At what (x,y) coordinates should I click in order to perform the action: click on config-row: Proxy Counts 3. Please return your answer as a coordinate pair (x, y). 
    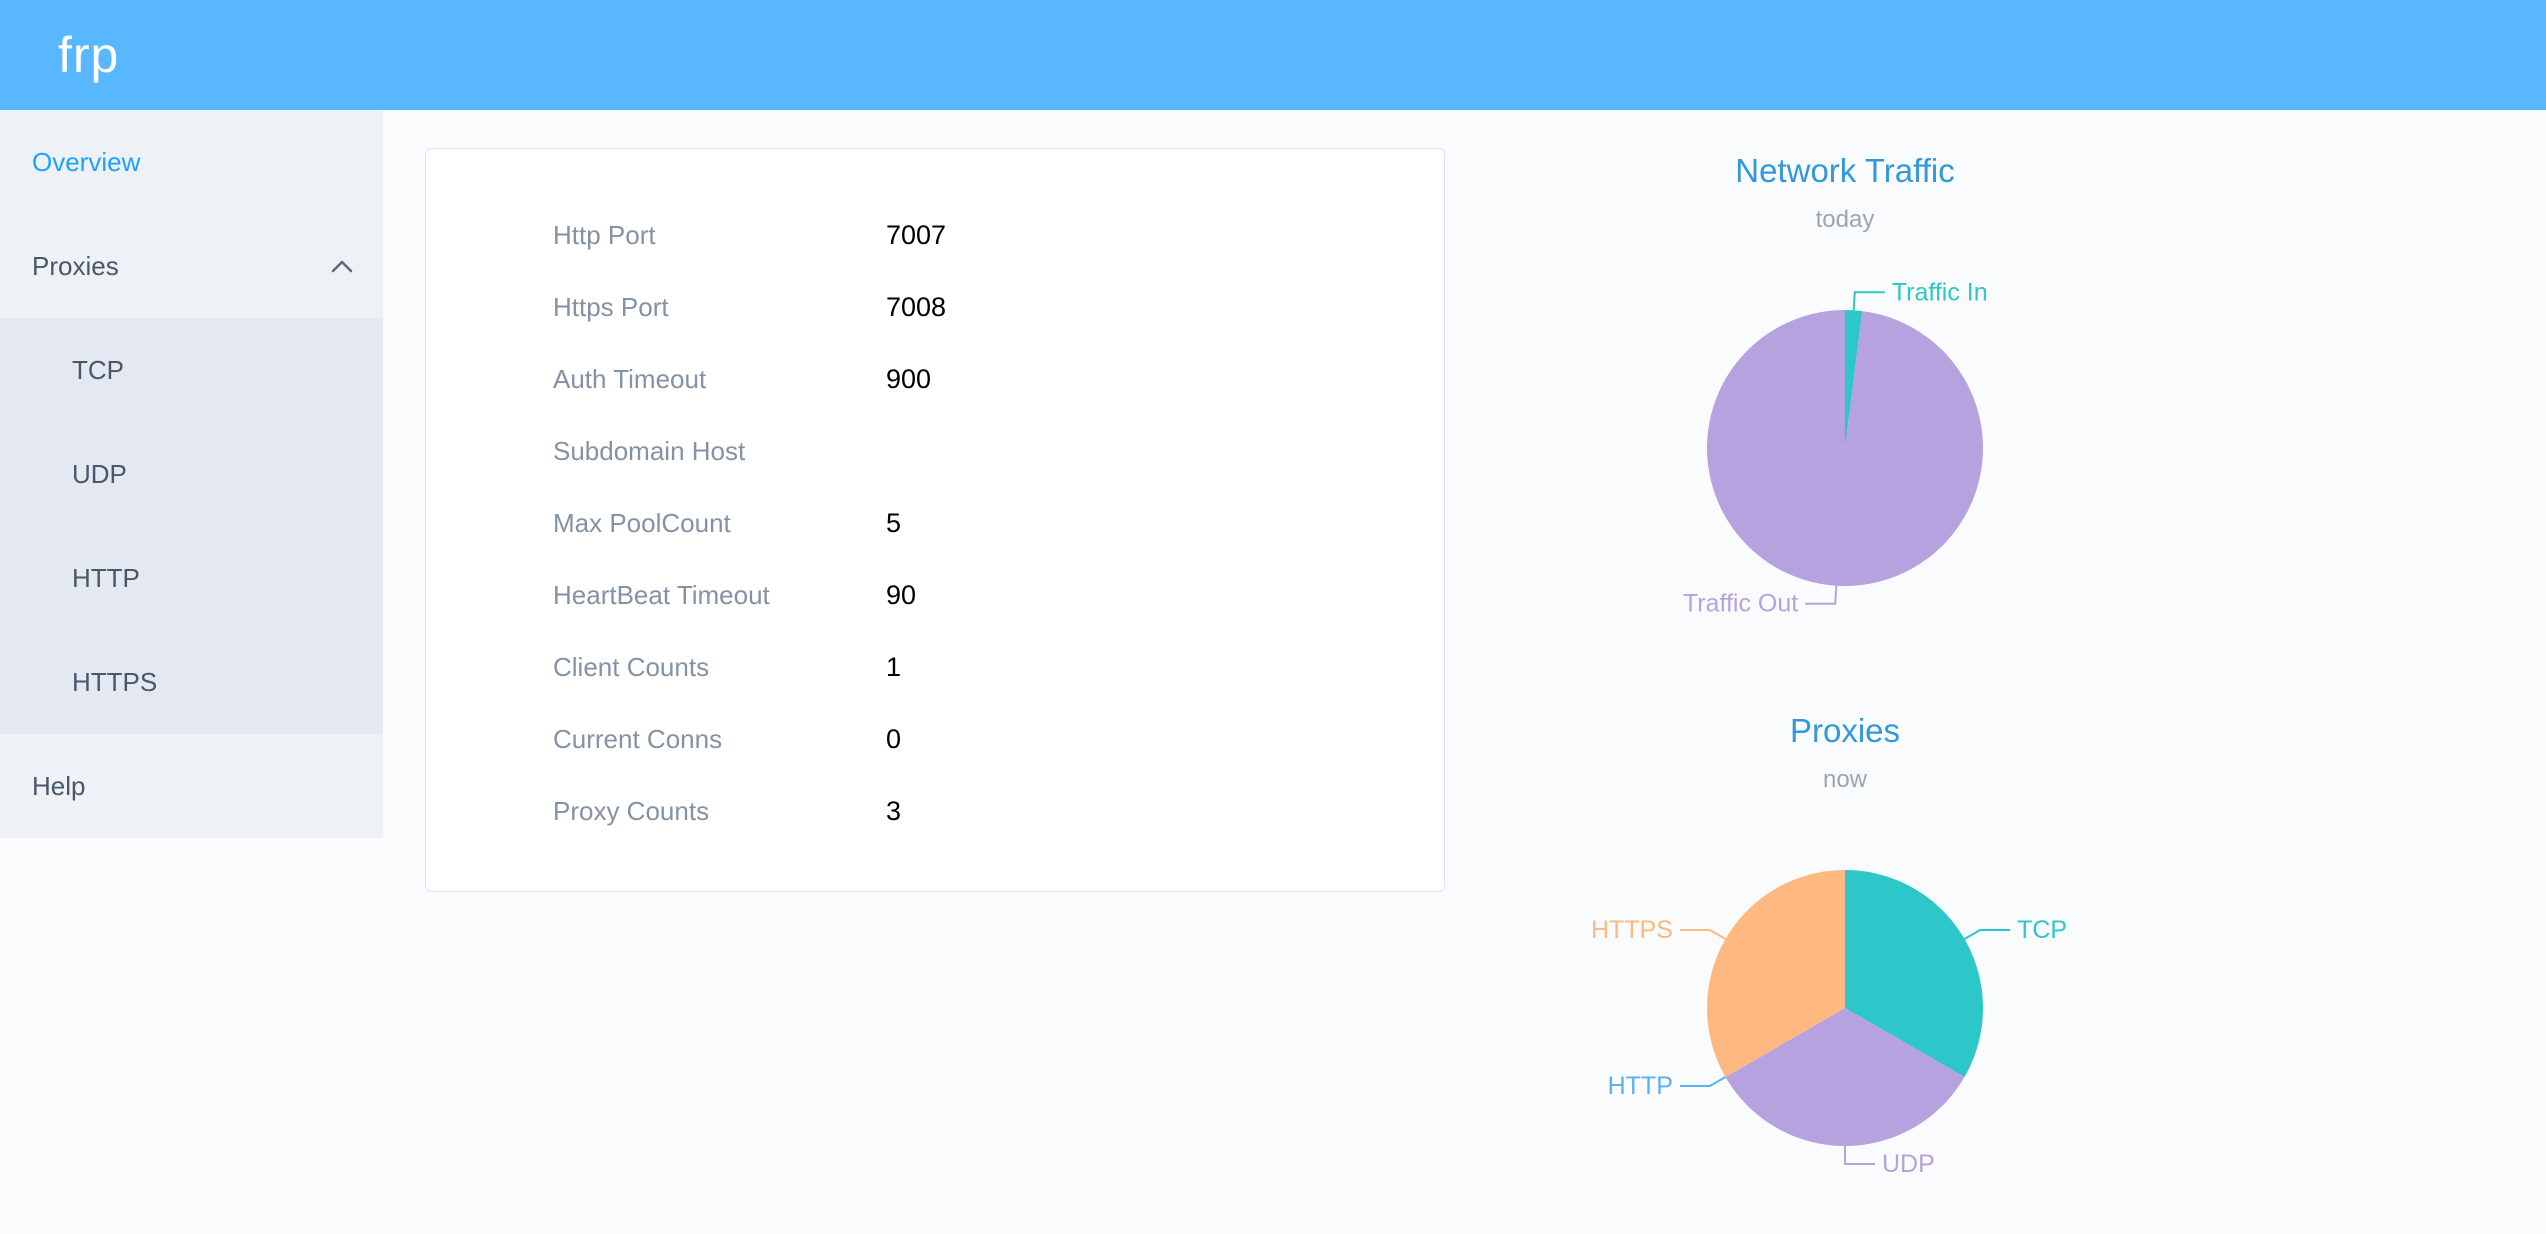
    Looking at the image, I should click on (998, 811).